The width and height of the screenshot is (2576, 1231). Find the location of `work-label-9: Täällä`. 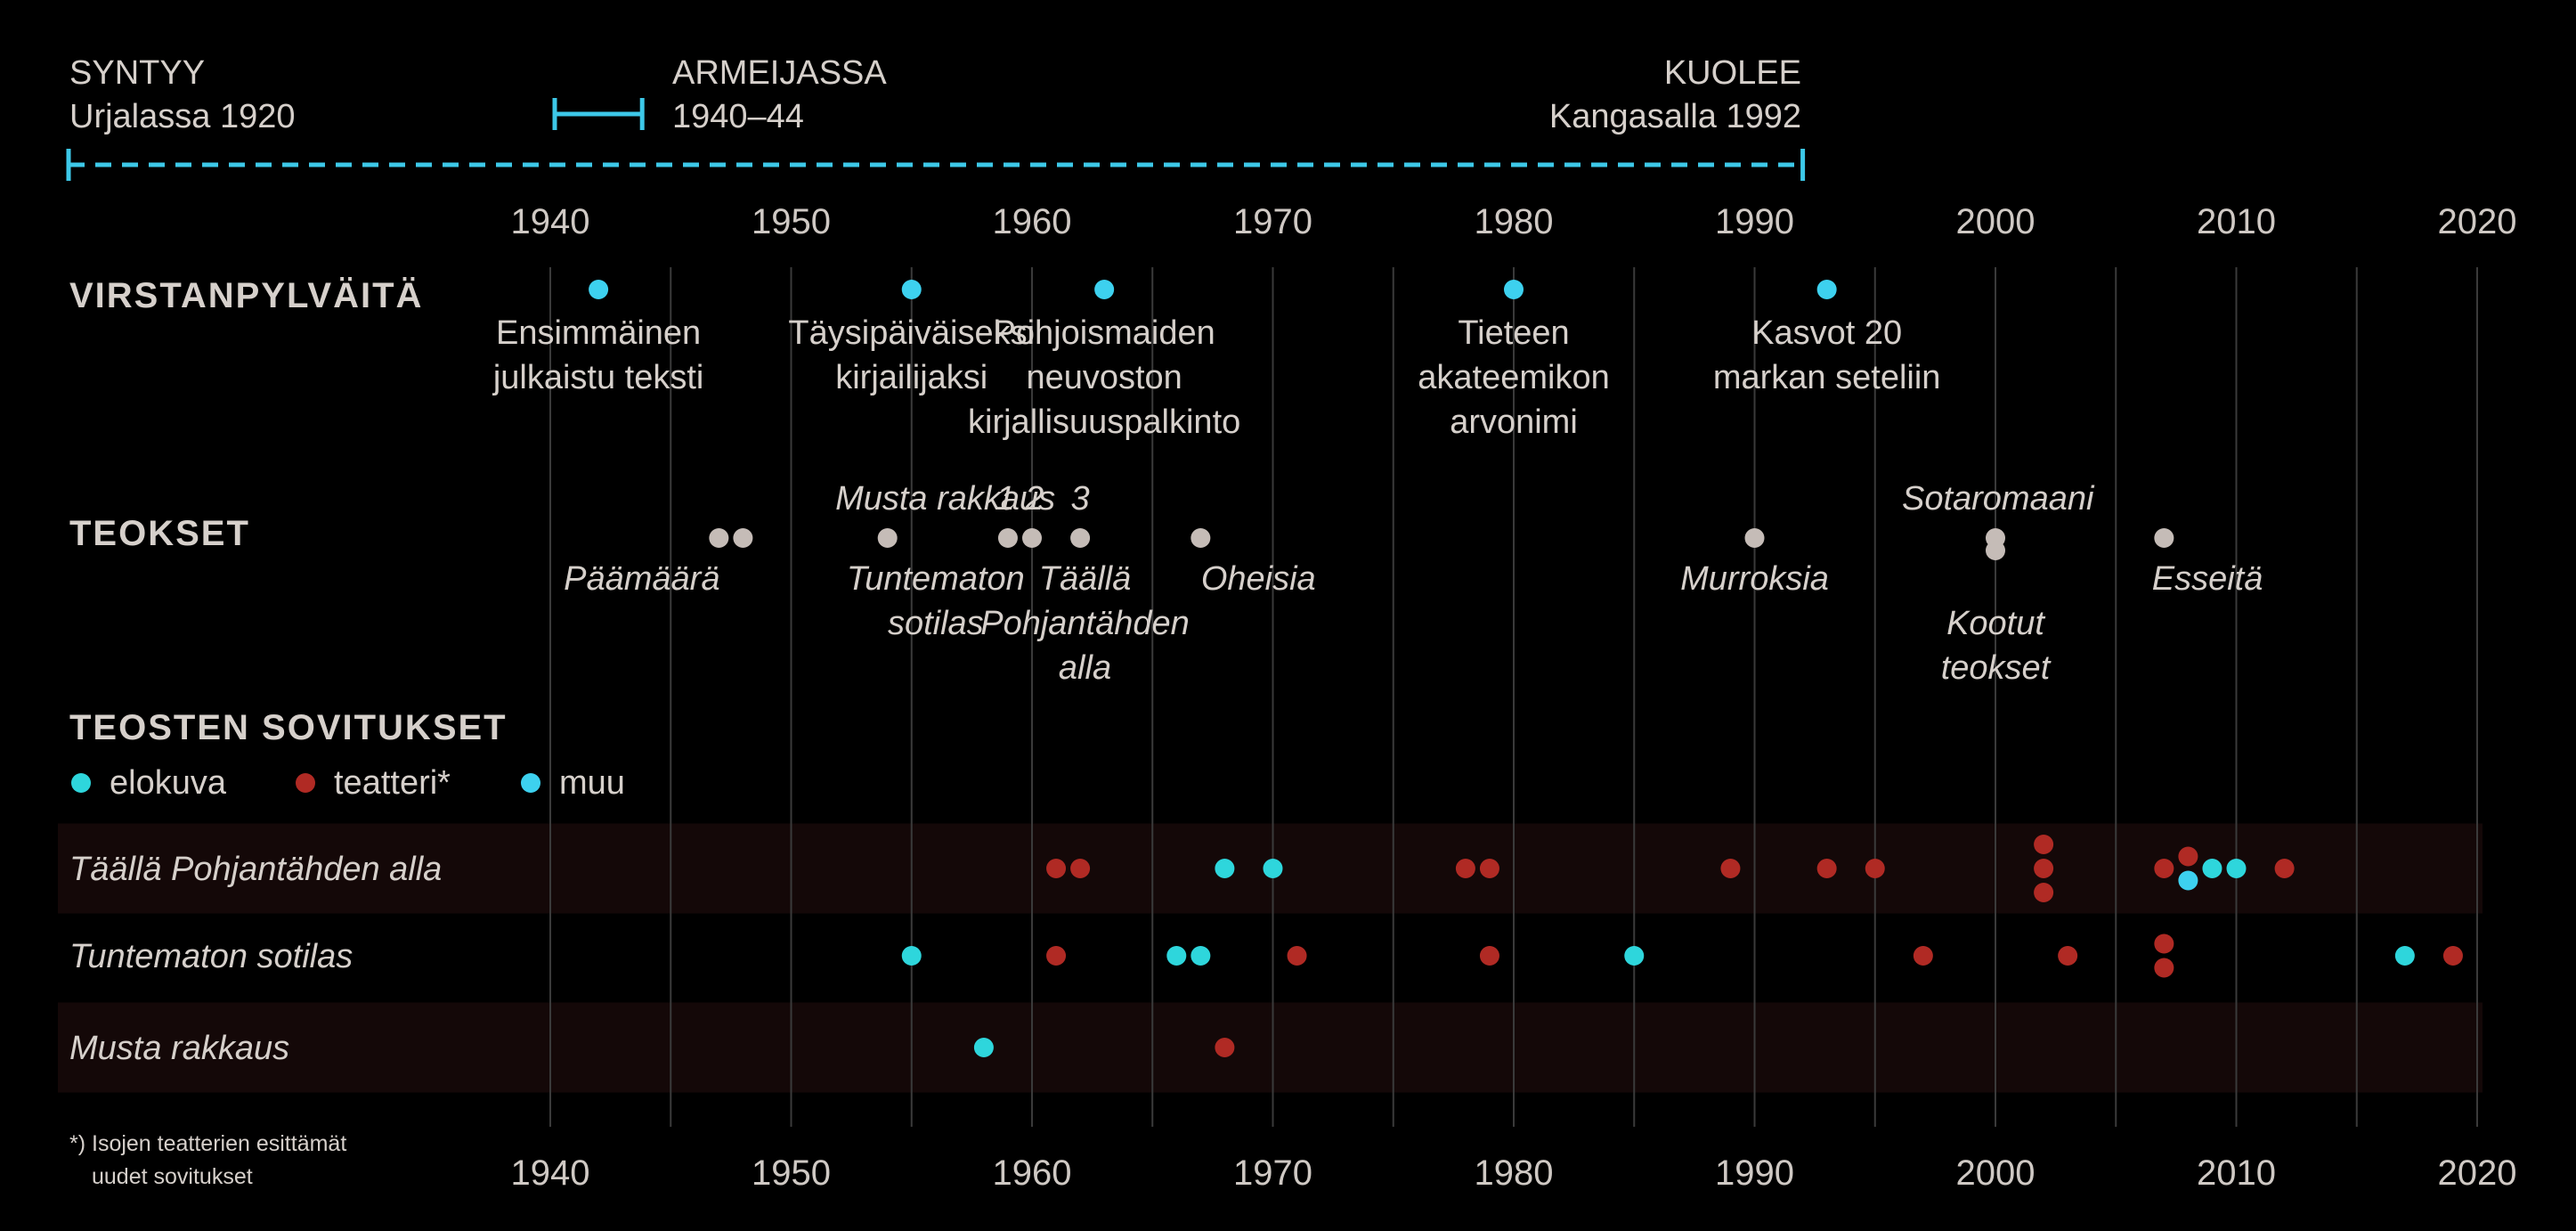

work-label-9: Täällä is located at coordinates (1085, 579).